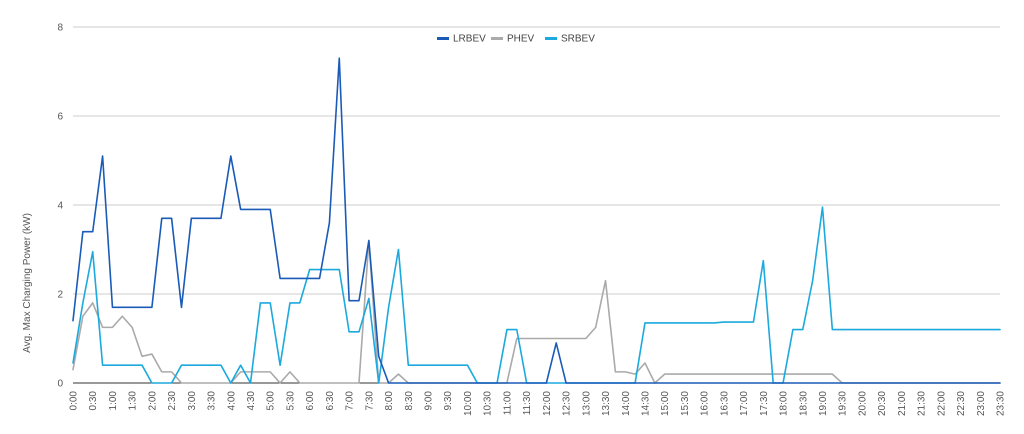 The width and height of the screenshot is (1024, 434). I want to click on y-tick-label: 8, so click(60, 28).